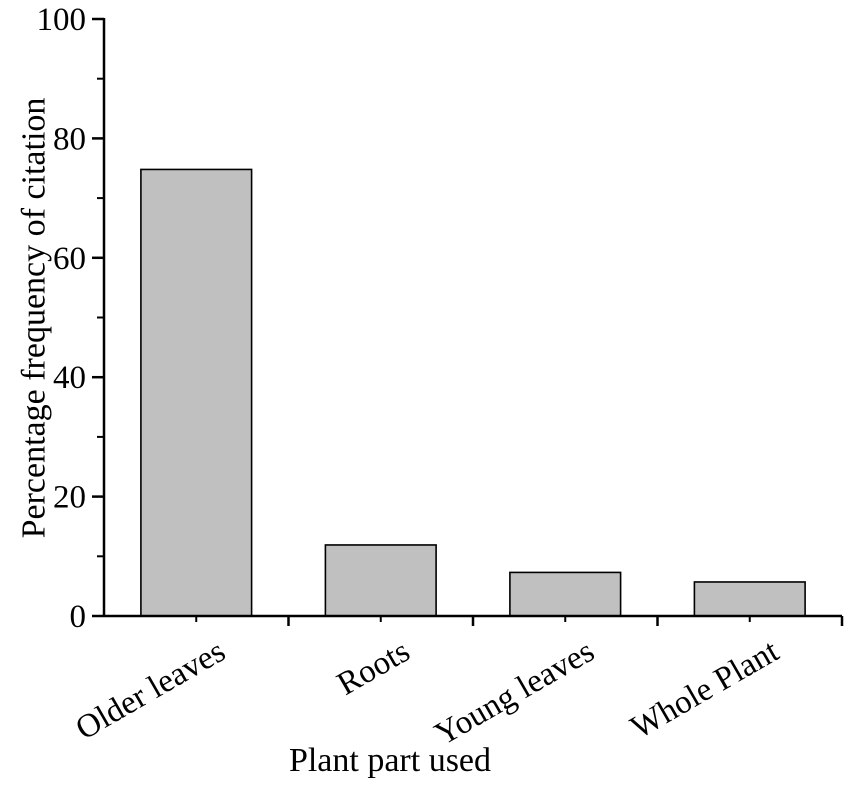 The image size is (851, 786). I want to click on bar-older-leaves, so click(196, 392).